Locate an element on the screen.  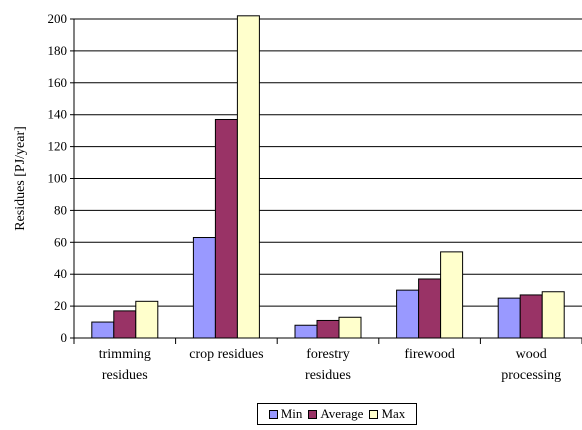
y-tick-label: 160 is located at coordinates (58, 82).